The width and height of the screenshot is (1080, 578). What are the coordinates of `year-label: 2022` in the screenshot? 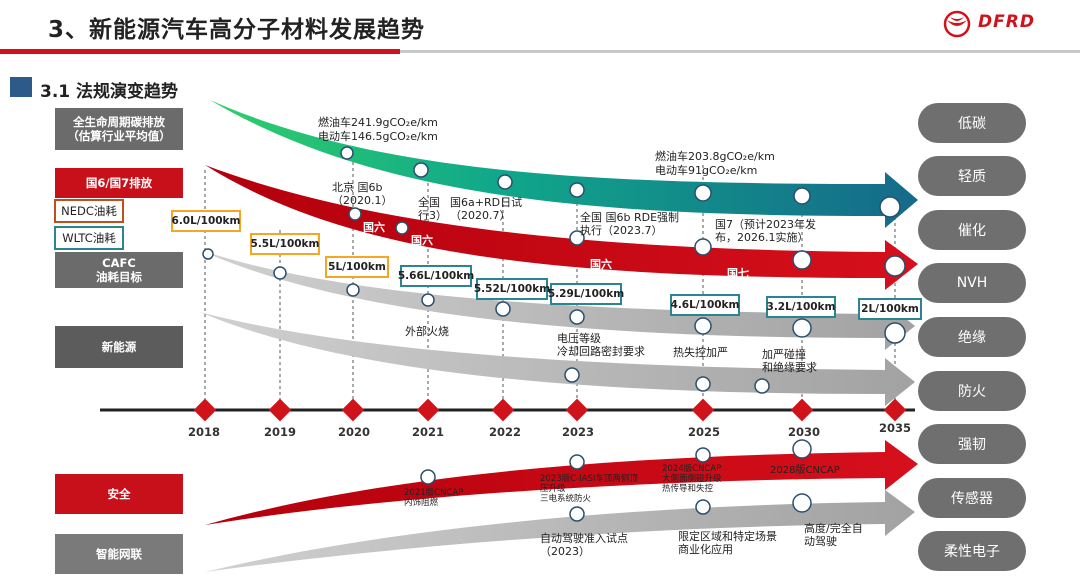 It's located at (505, 432).